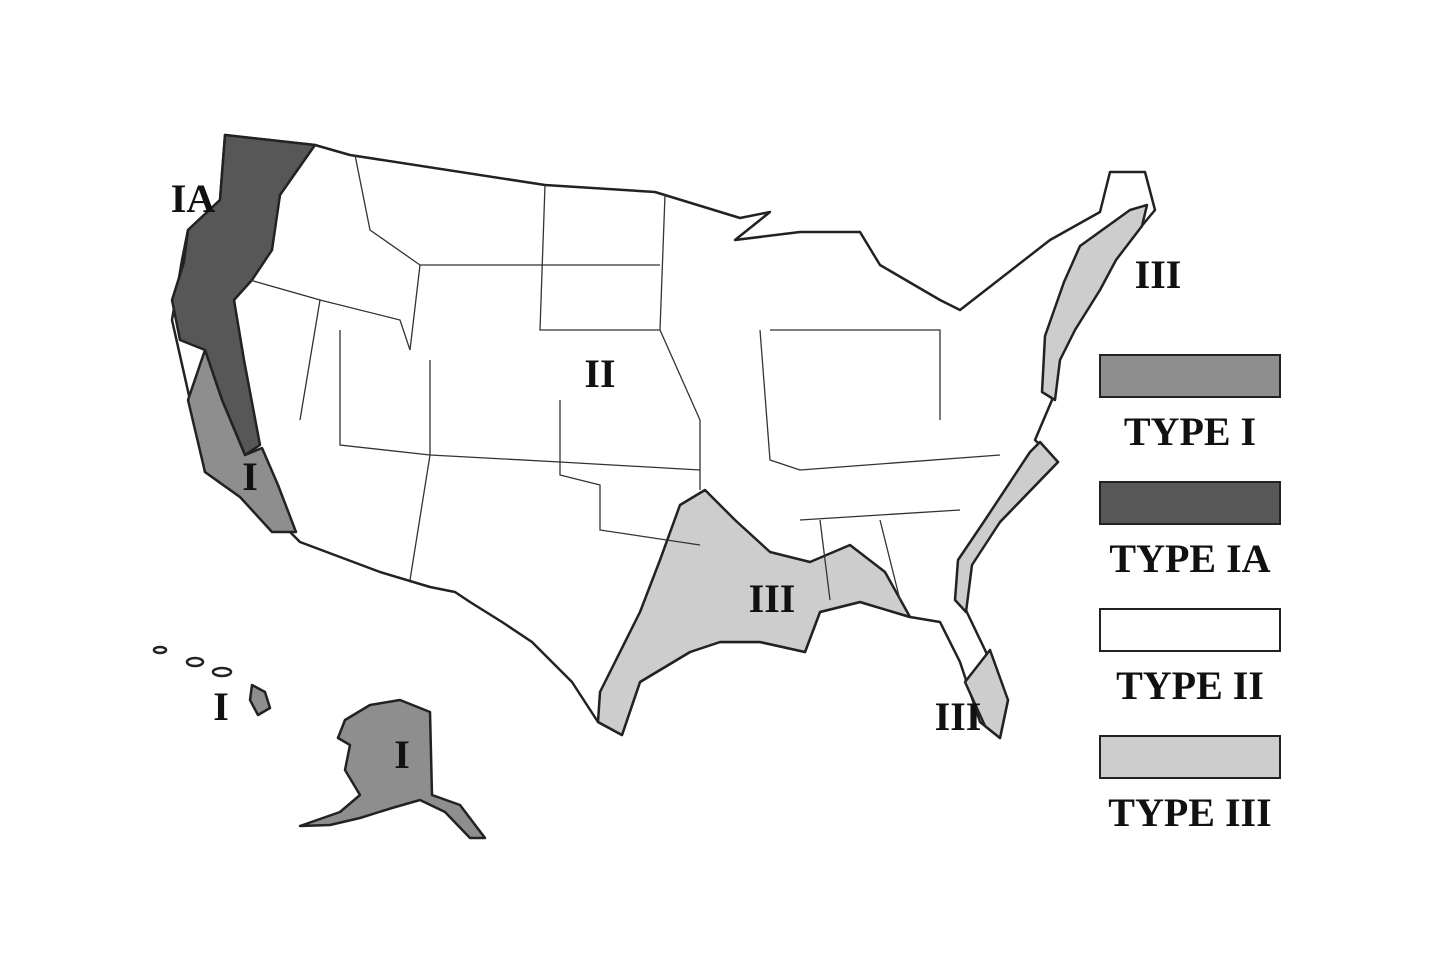  Describe the element at coordinates (242, 441) in the screenshot. I see `region-type-i-california` at that location.